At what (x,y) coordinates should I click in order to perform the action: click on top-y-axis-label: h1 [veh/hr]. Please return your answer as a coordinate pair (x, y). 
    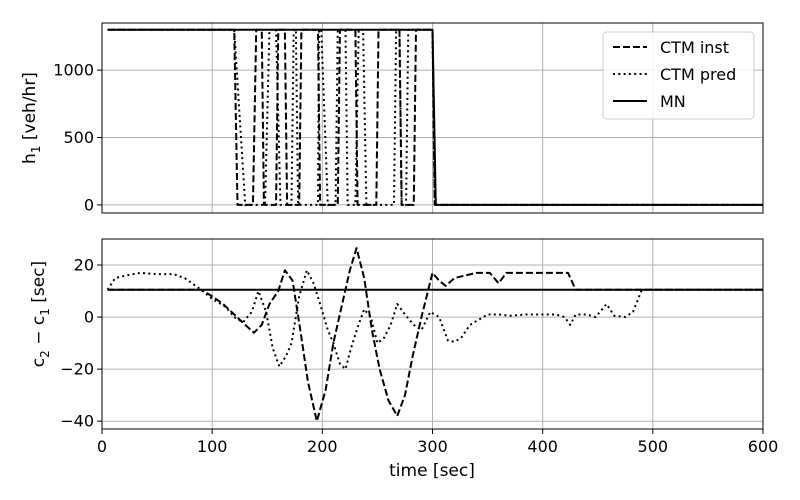
    Looking at the image, I should click on (31, 118).